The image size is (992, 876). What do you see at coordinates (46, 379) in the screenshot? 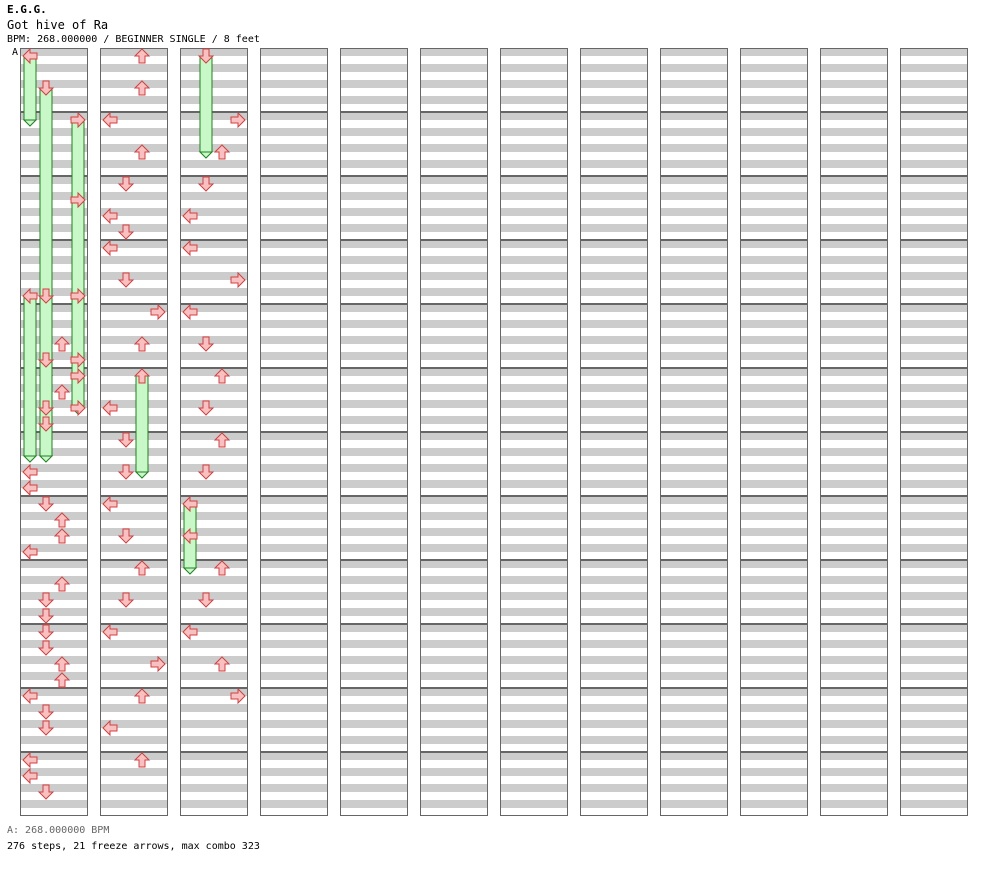
I see `freeze-arrow` at bounding box center [46, 379].